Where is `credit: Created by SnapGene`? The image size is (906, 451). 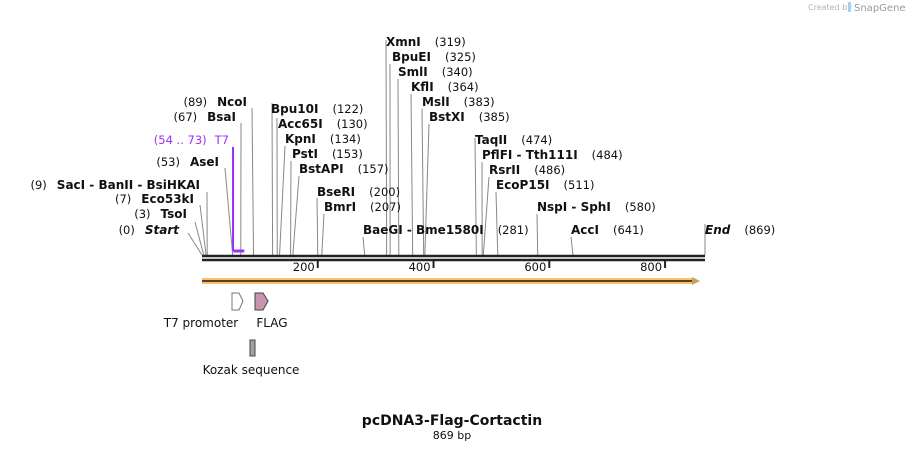 credit: Created by SnapGene is located at coordinates (857, 8).